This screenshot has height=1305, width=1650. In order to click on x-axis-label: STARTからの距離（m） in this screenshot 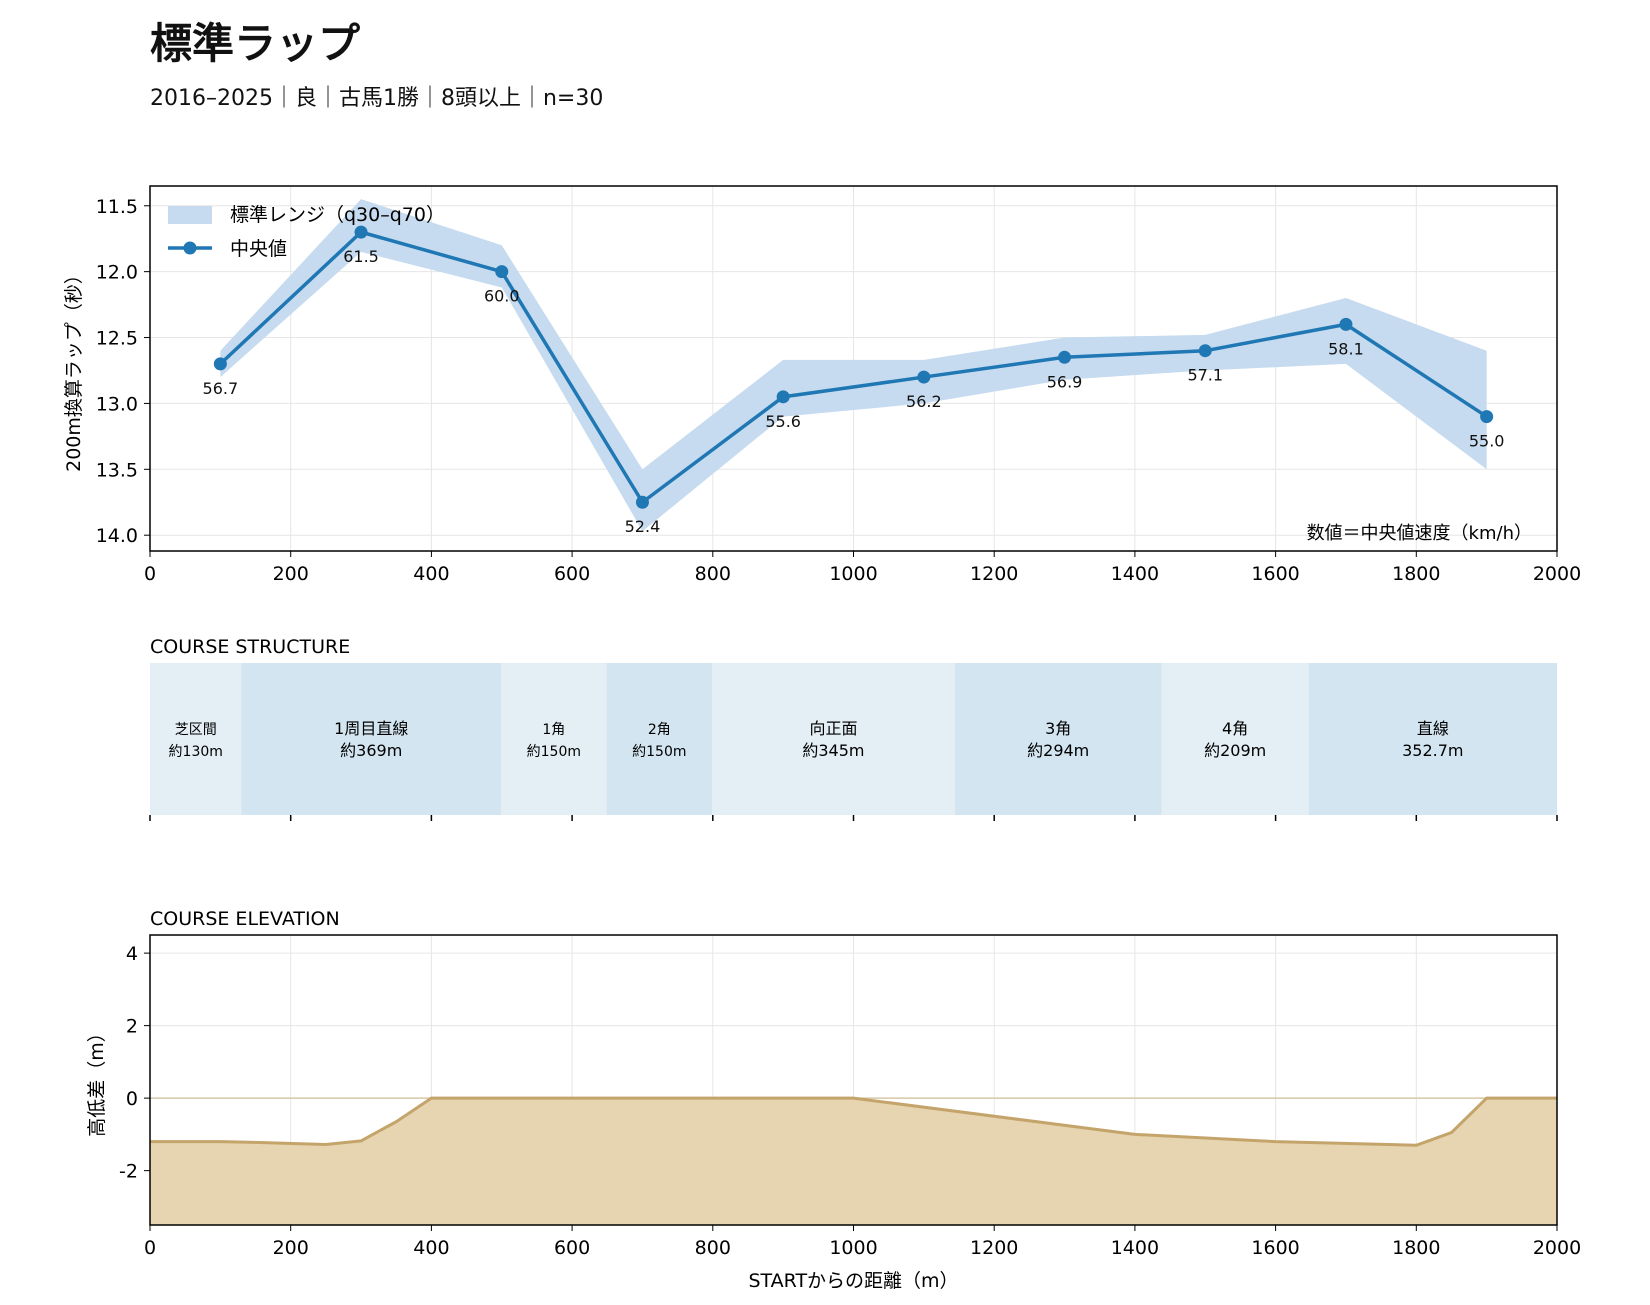, I will do `click(853, 1281)`.